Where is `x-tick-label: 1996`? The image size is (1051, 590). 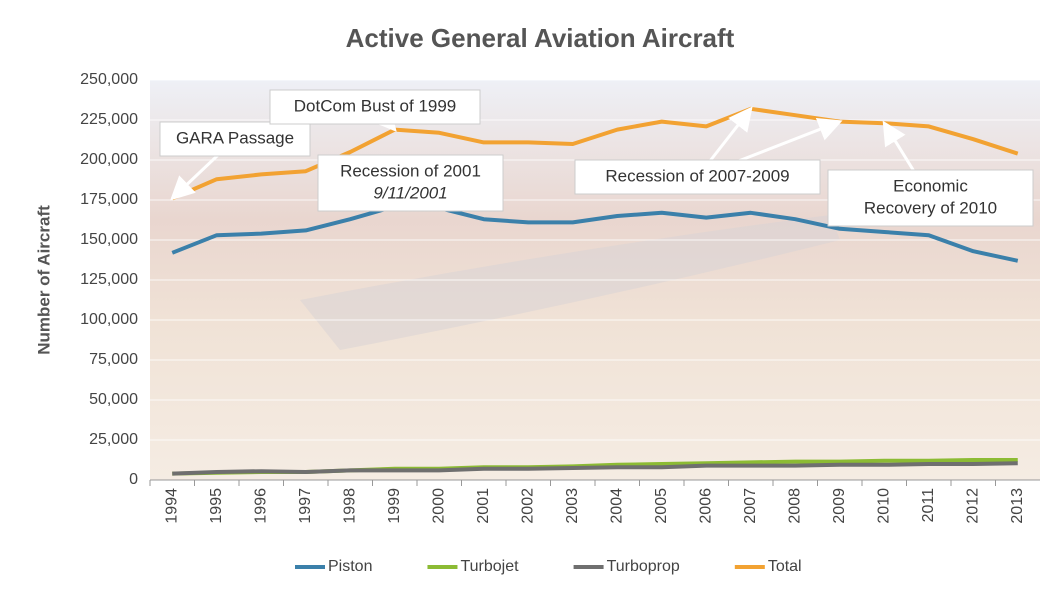
x-tick-label: 1996 is located at coordinates (260, 506).